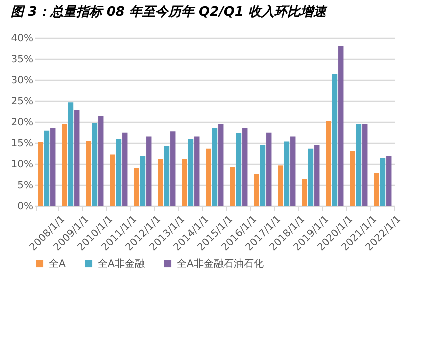 This screenshot has width=430, height=338. Describe the element at coordinates (22, 165) in the screenshot. I see `y-tick-label: 10%` at that location.